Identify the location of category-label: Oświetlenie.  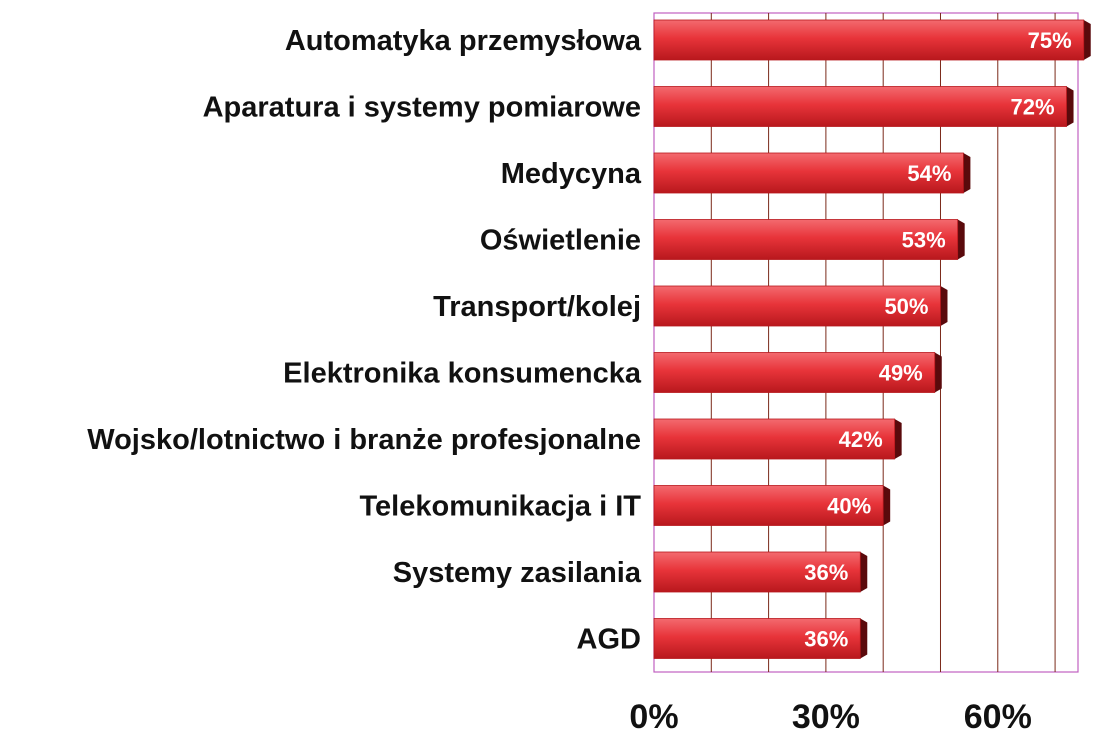
(560, 241).